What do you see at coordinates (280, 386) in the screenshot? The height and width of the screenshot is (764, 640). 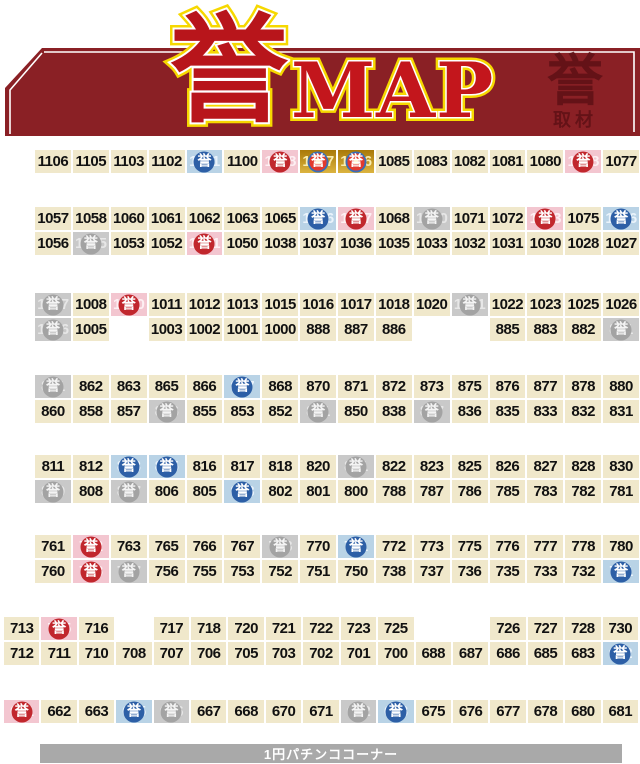 I see `seat-cell: 868` at bounding box center [280, 386].